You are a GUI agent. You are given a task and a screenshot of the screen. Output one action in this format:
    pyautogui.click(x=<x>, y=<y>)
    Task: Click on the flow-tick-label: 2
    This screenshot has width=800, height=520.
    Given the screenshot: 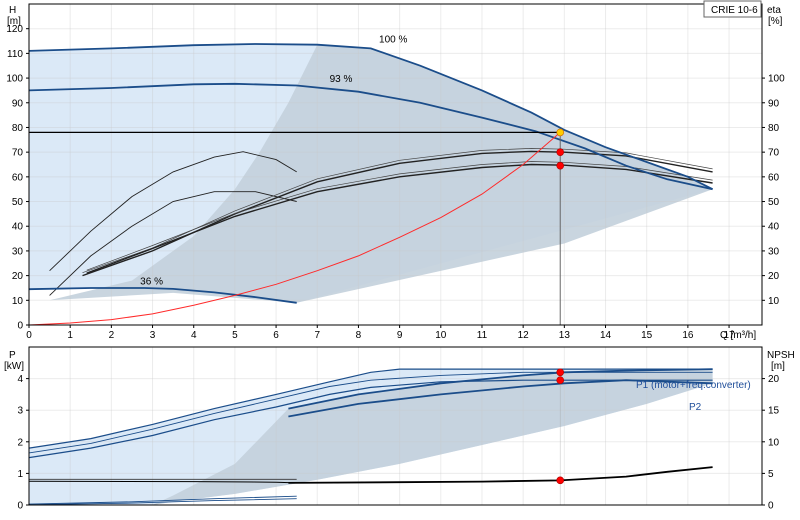 What is the action you would take?
    pyautogui.click(x=112, y=335)
    